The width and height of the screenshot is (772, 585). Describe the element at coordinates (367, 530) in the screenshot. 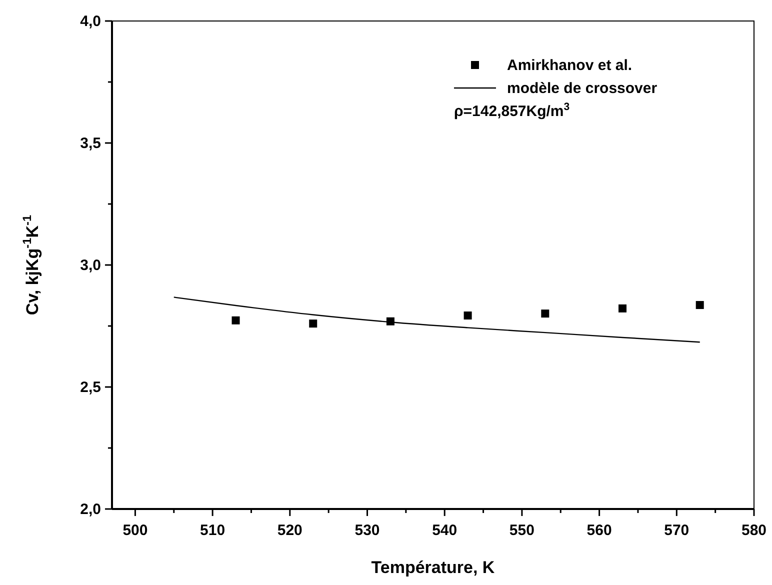

I see `x-tick-label: 530` at that location.